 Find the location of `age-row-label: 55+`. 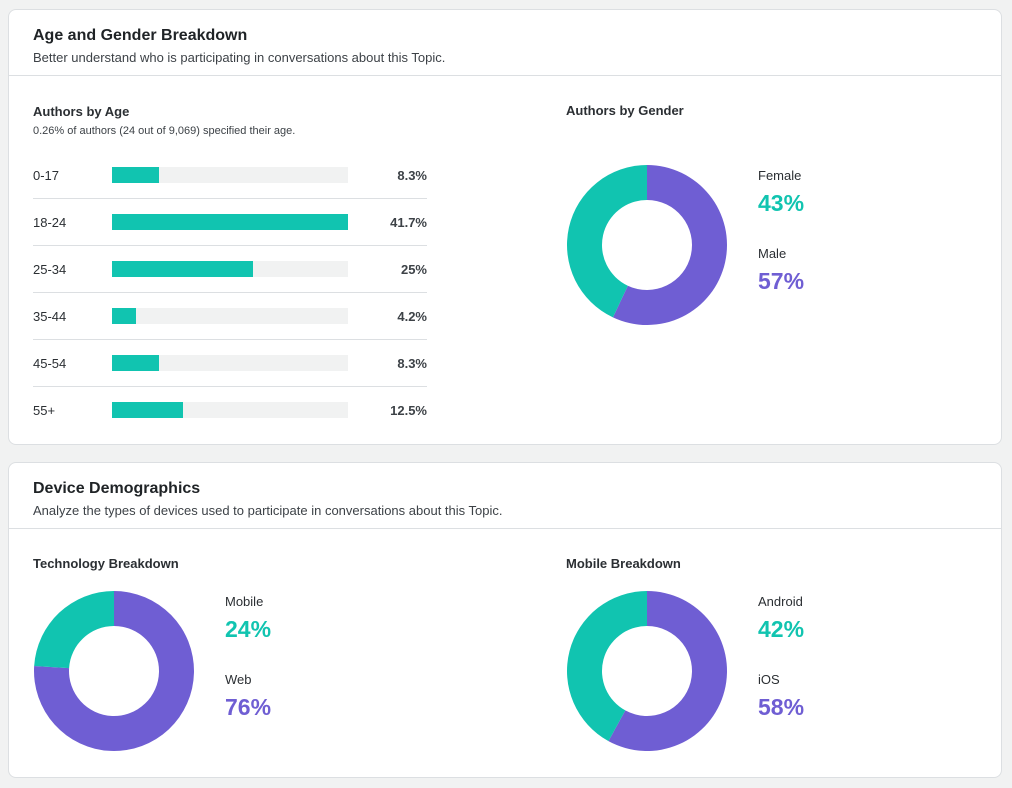

age-row-label: 55+ is located at coordinates (44, 410).